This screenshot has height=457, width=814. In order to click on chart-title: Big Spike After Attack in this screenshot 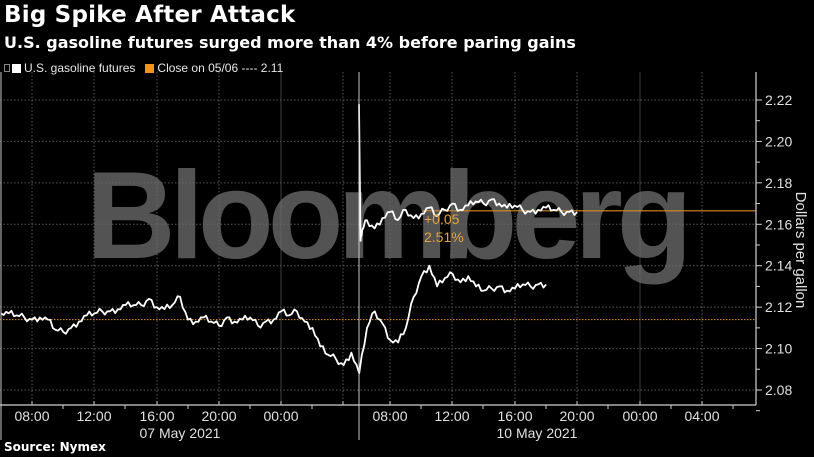, I will do `click(150, 15)`.